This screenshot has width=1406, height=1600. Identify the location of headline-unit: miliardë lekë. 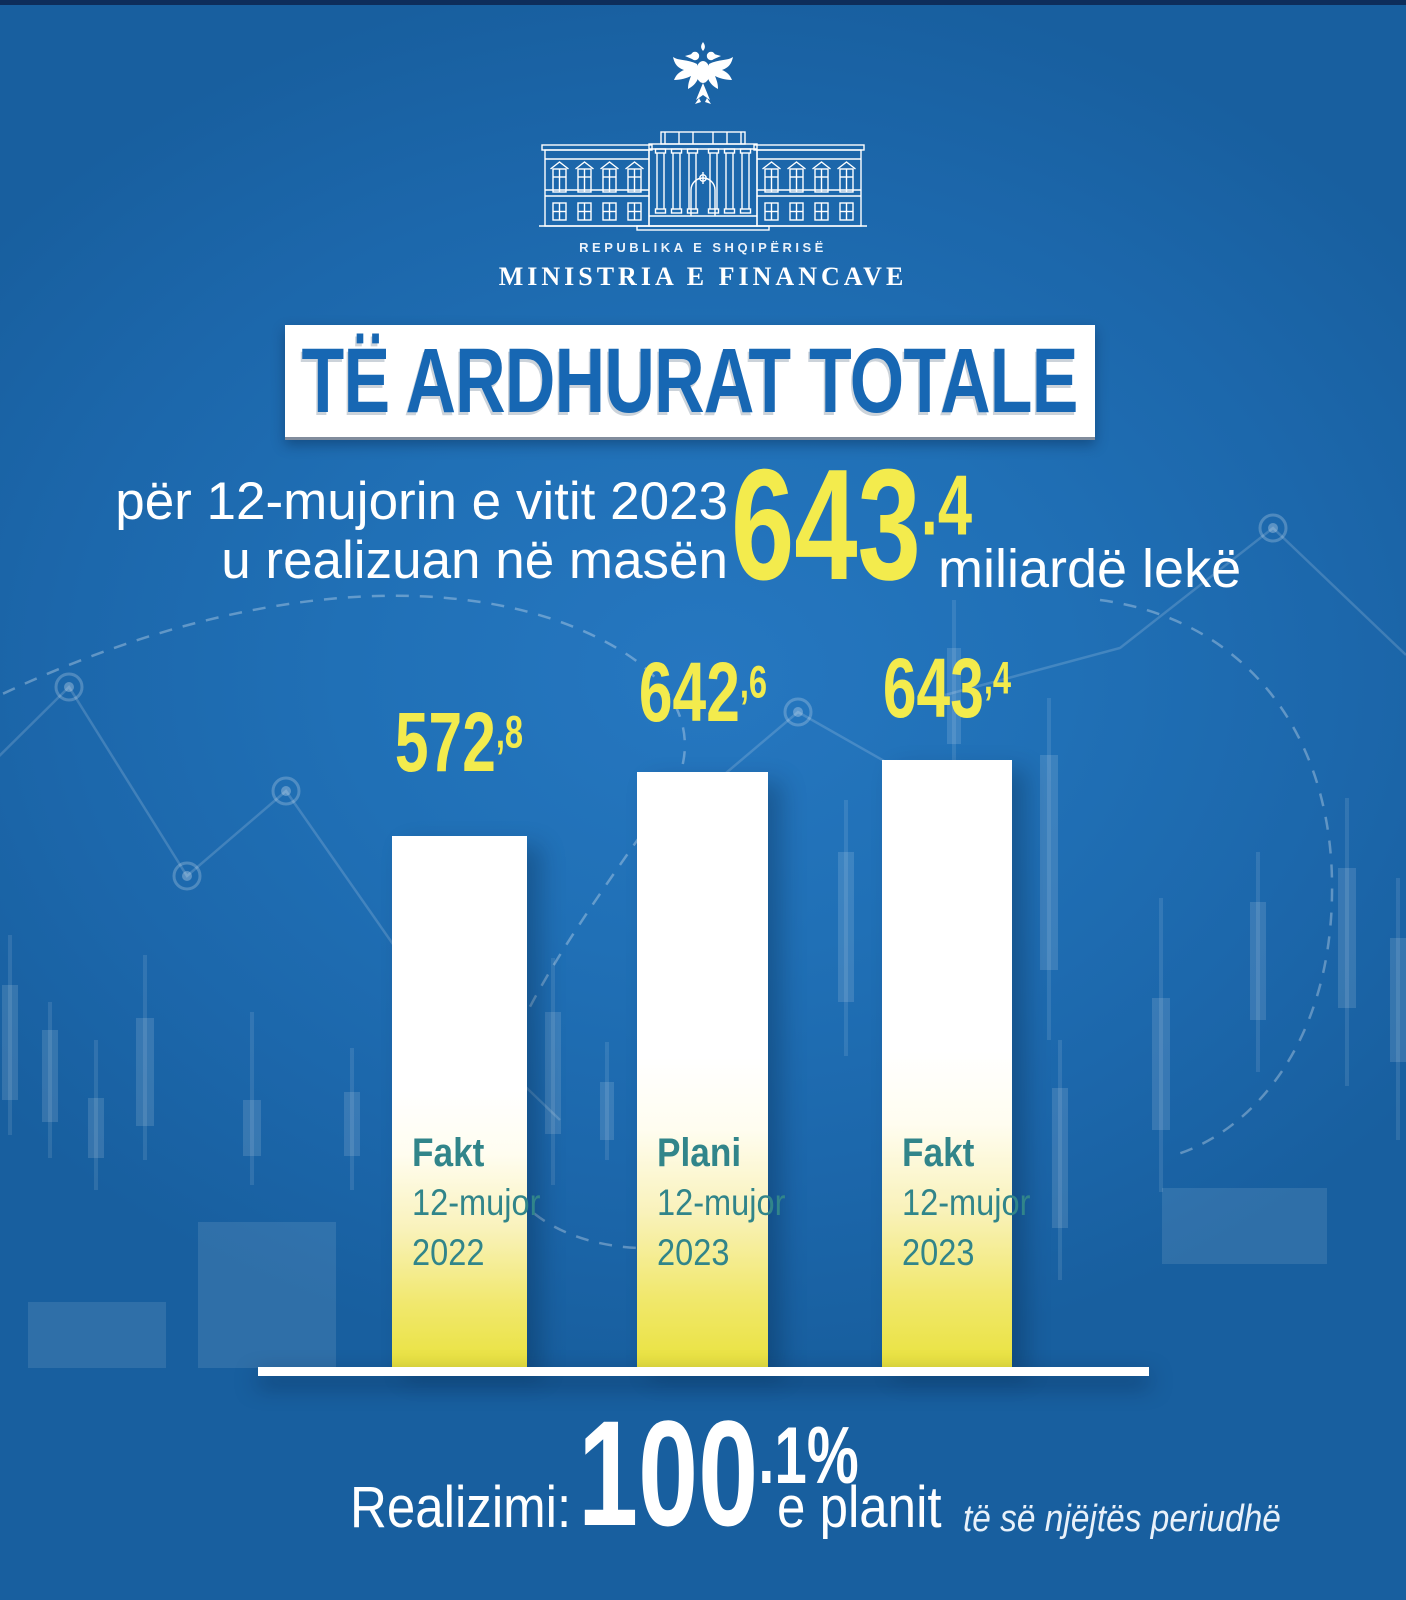
(1090, 569).